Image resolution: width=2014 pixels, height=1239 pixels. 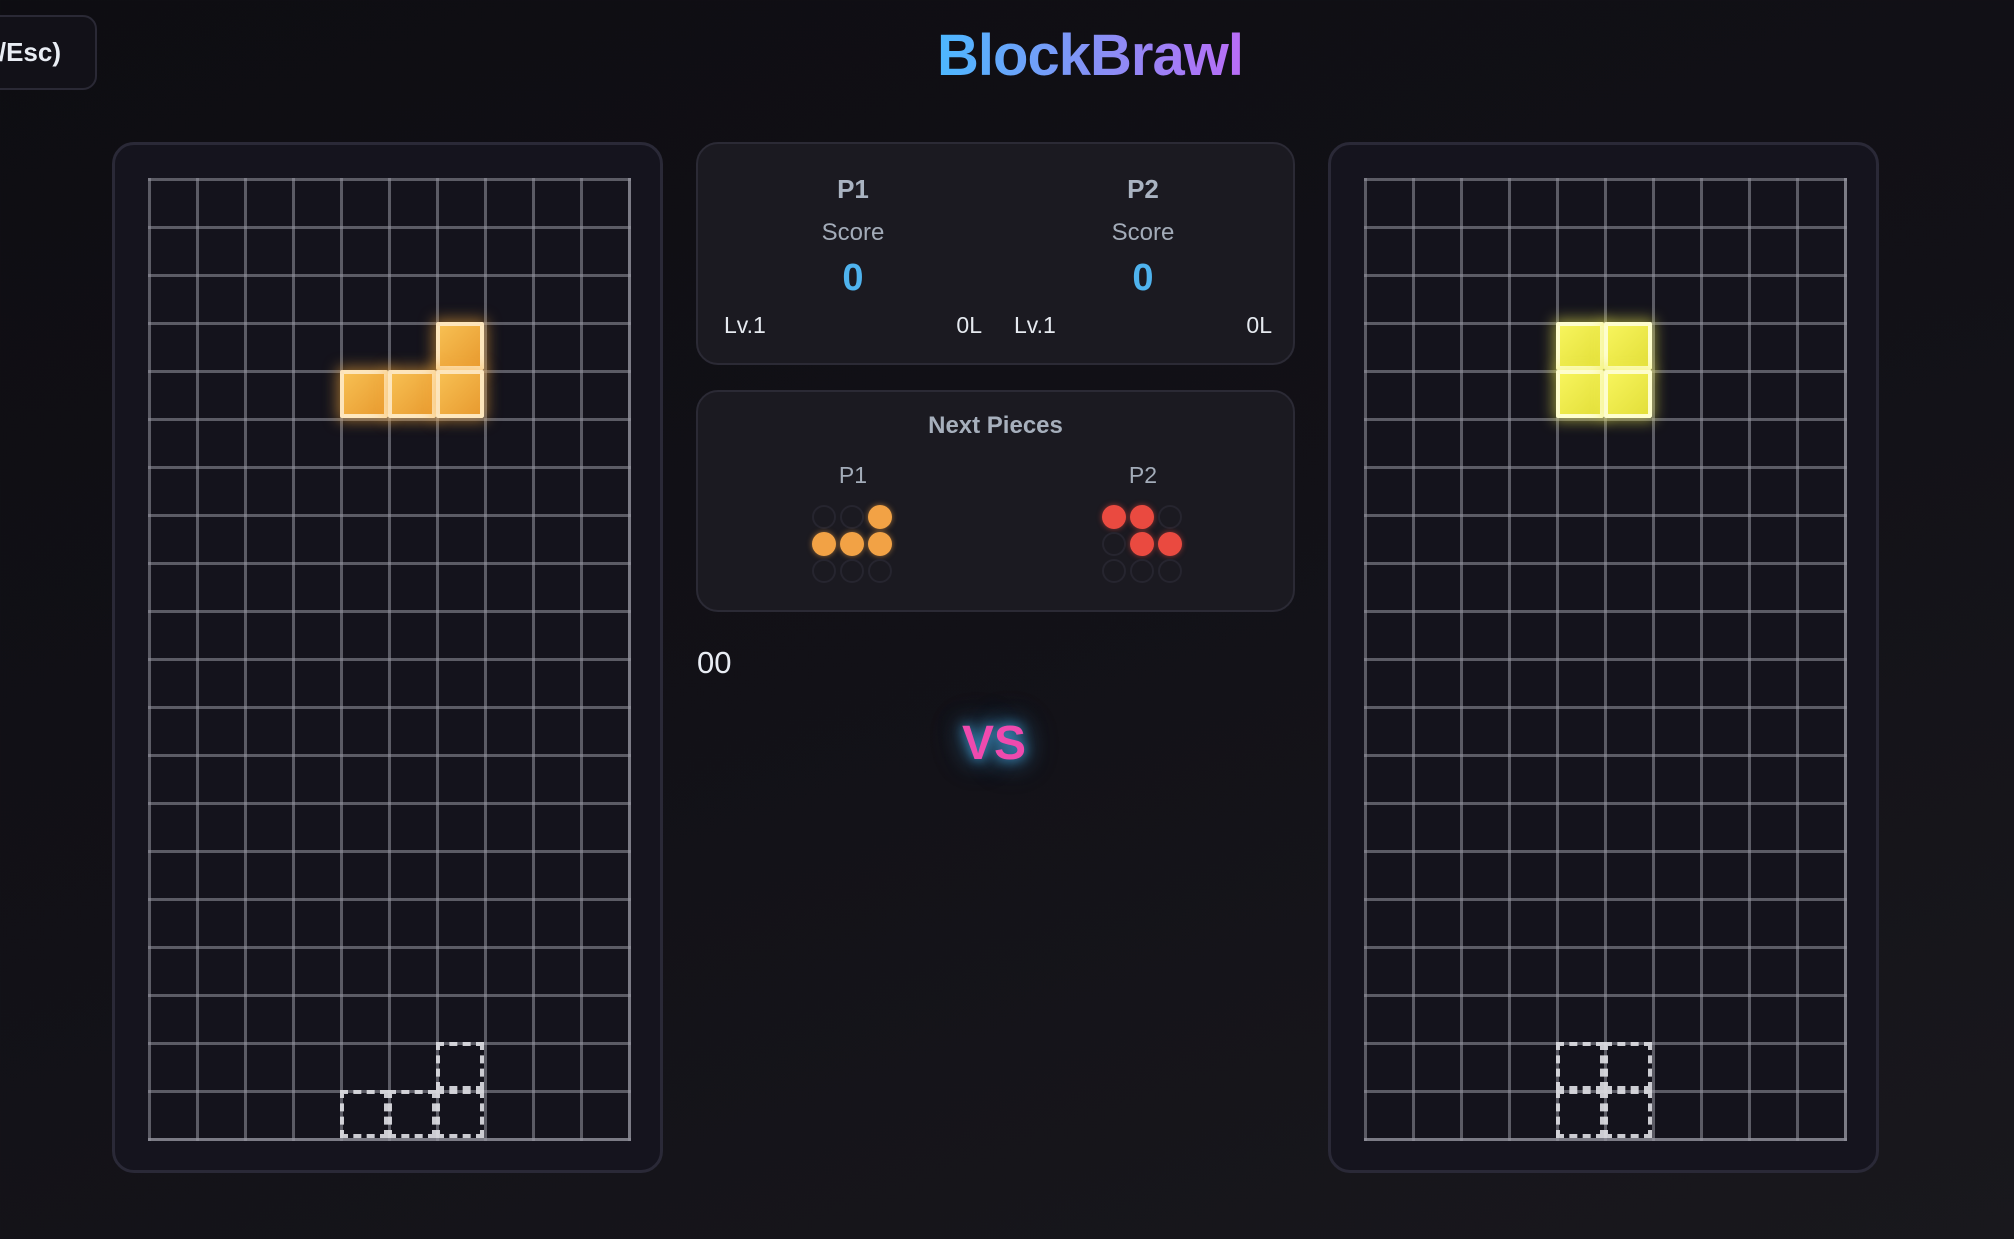 I want to click on p1-score-label: Score, so click(x=853, y=232).